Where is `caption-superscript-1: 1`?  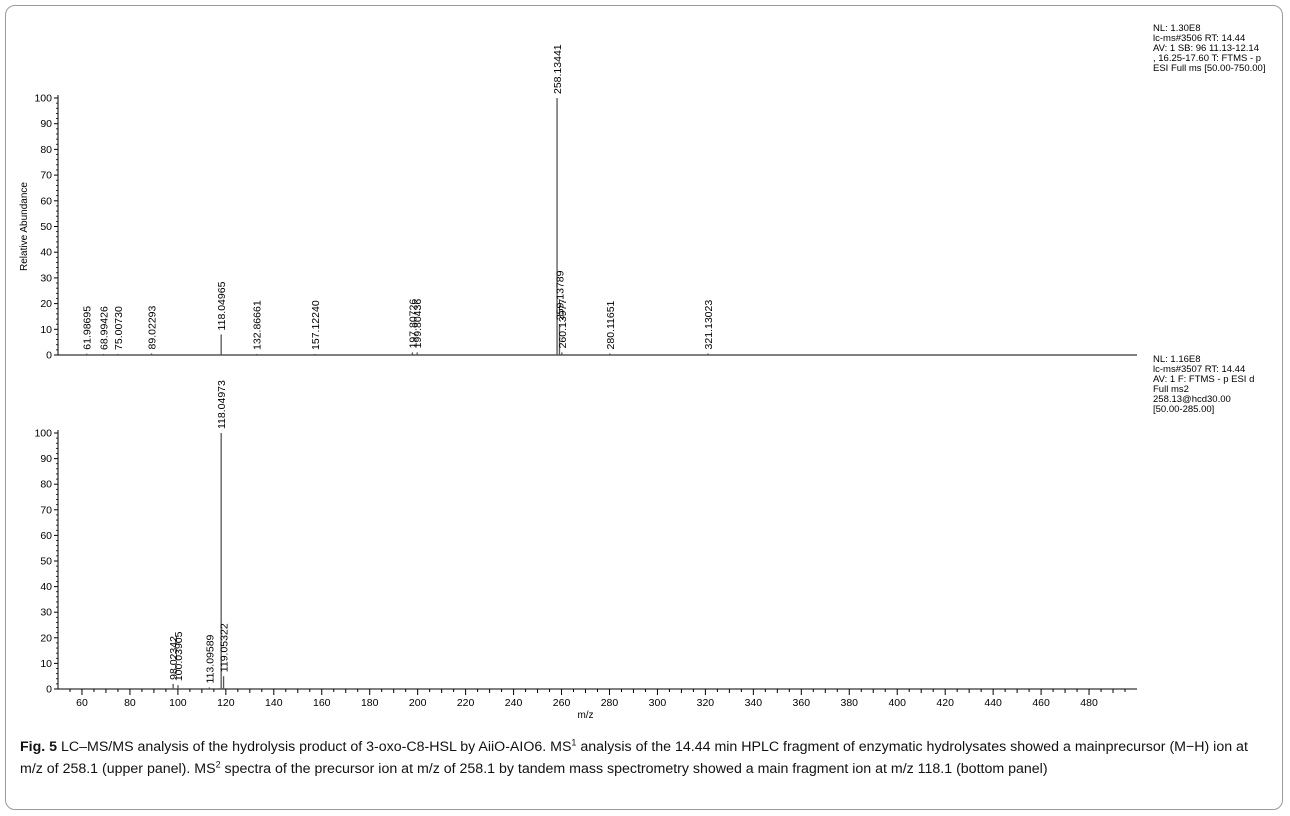
caption-superscript-1: 1 is located at coordinates (574, 742).